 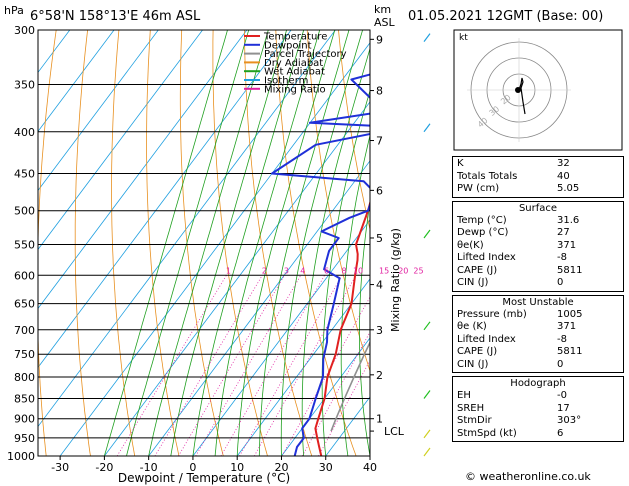 I want to click on surface-key: Temp (°C), so click(x=482, y=220).